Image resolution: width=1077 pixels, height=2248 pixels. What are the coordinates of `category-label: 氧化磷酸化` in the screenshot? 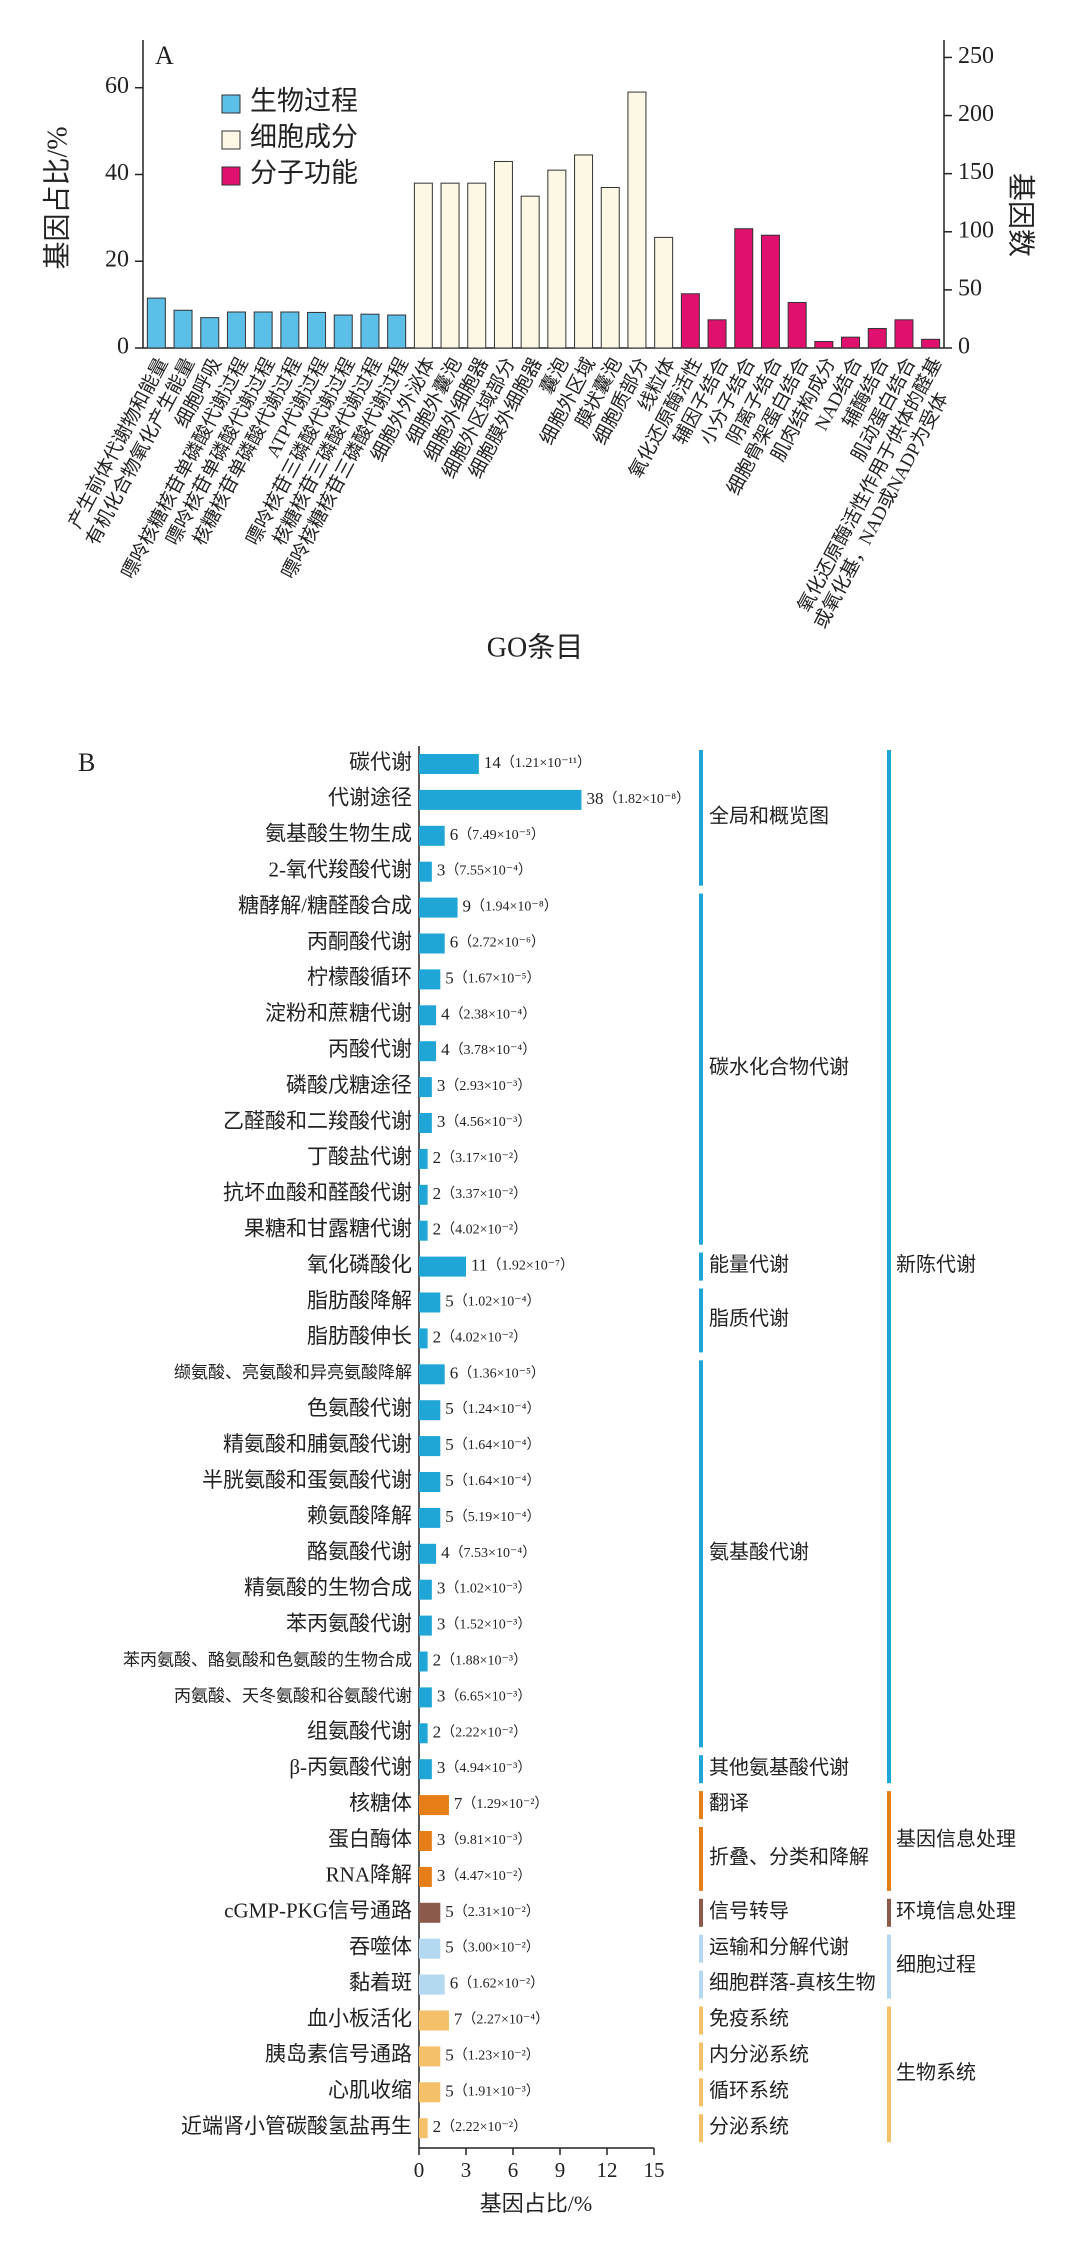 It's located at (359, 1264).